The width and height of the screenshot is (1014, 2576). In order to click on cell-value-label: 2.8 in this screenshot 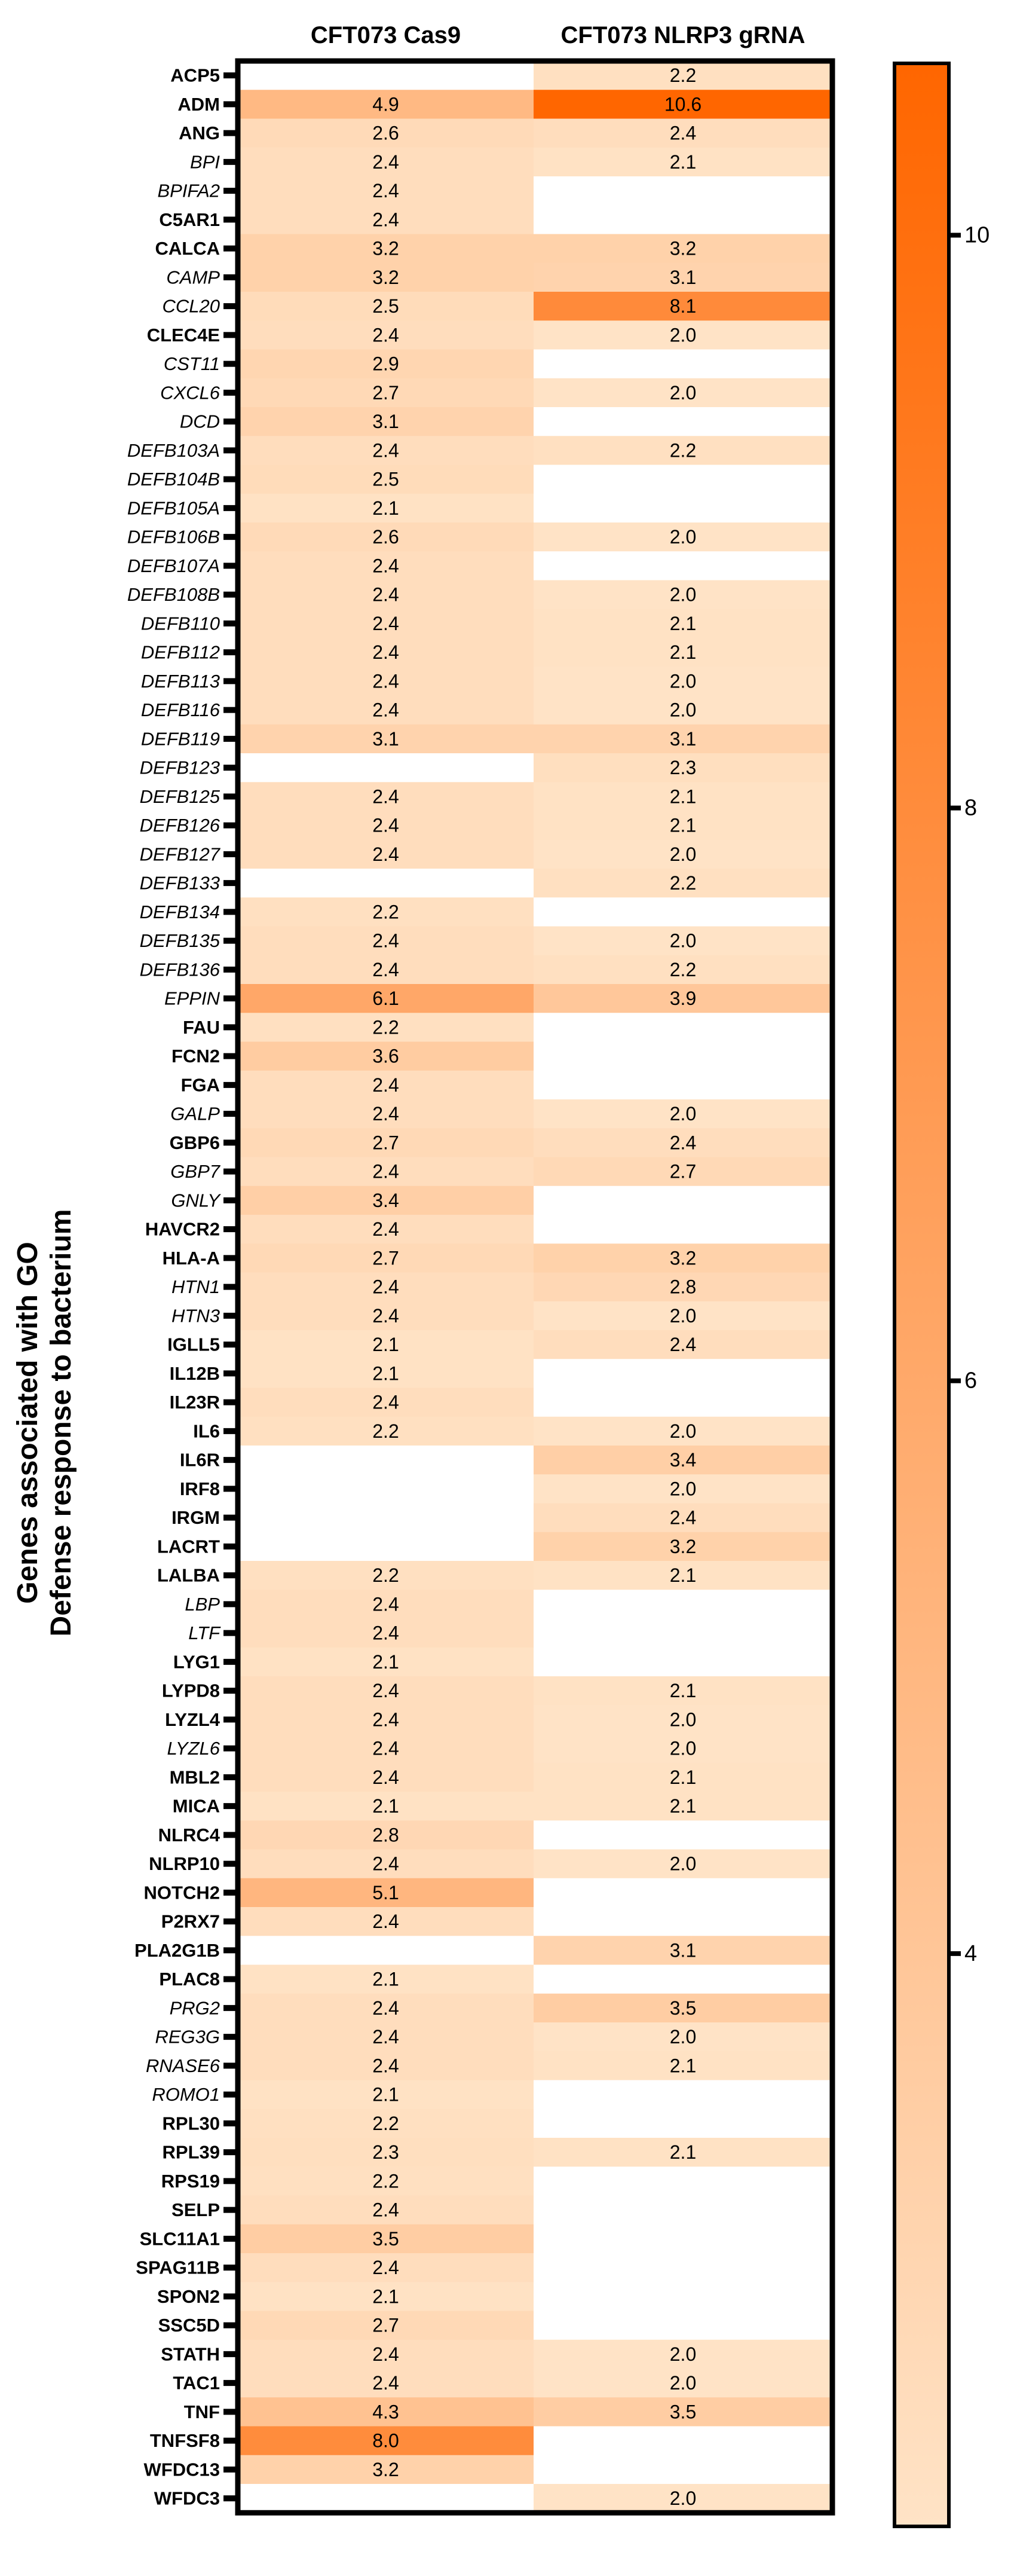, I will do `click(683, 1287)`.